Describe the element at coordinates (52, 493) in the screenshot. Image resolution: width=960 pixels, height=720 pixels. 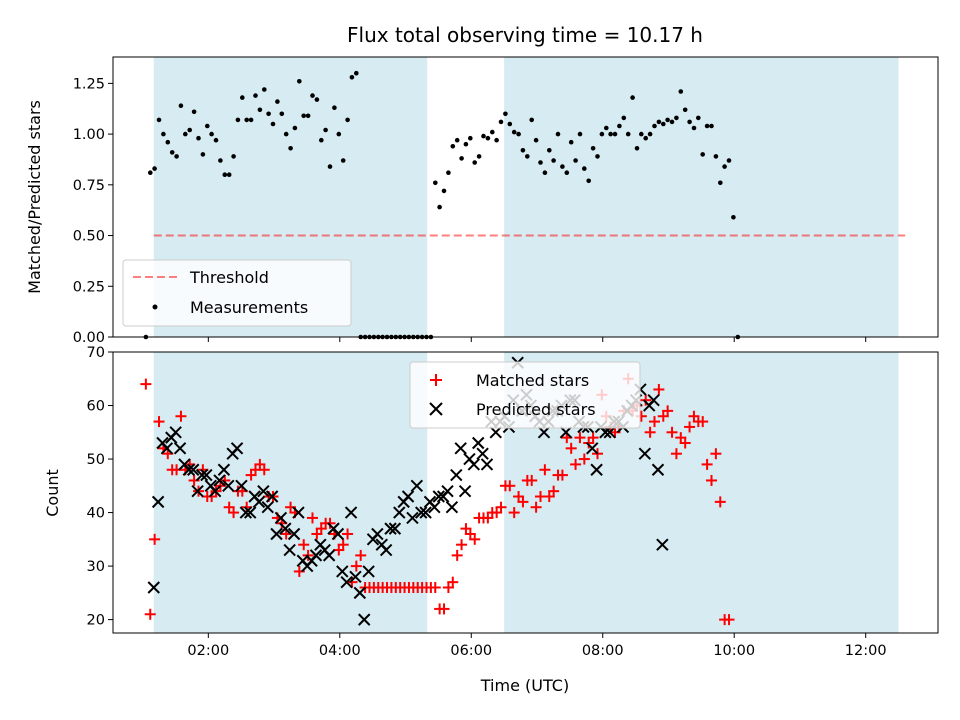
I see `bottom-y-axis-label: Count` at that location.